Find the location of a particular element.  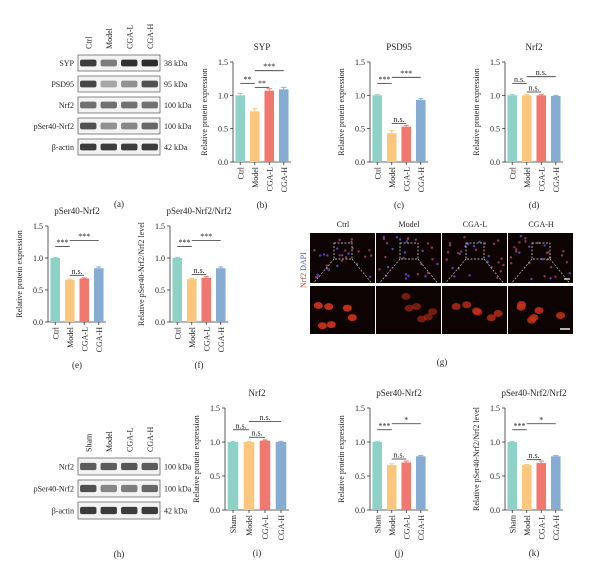

panel-letter: (b) is located at coordinates (262, 205).